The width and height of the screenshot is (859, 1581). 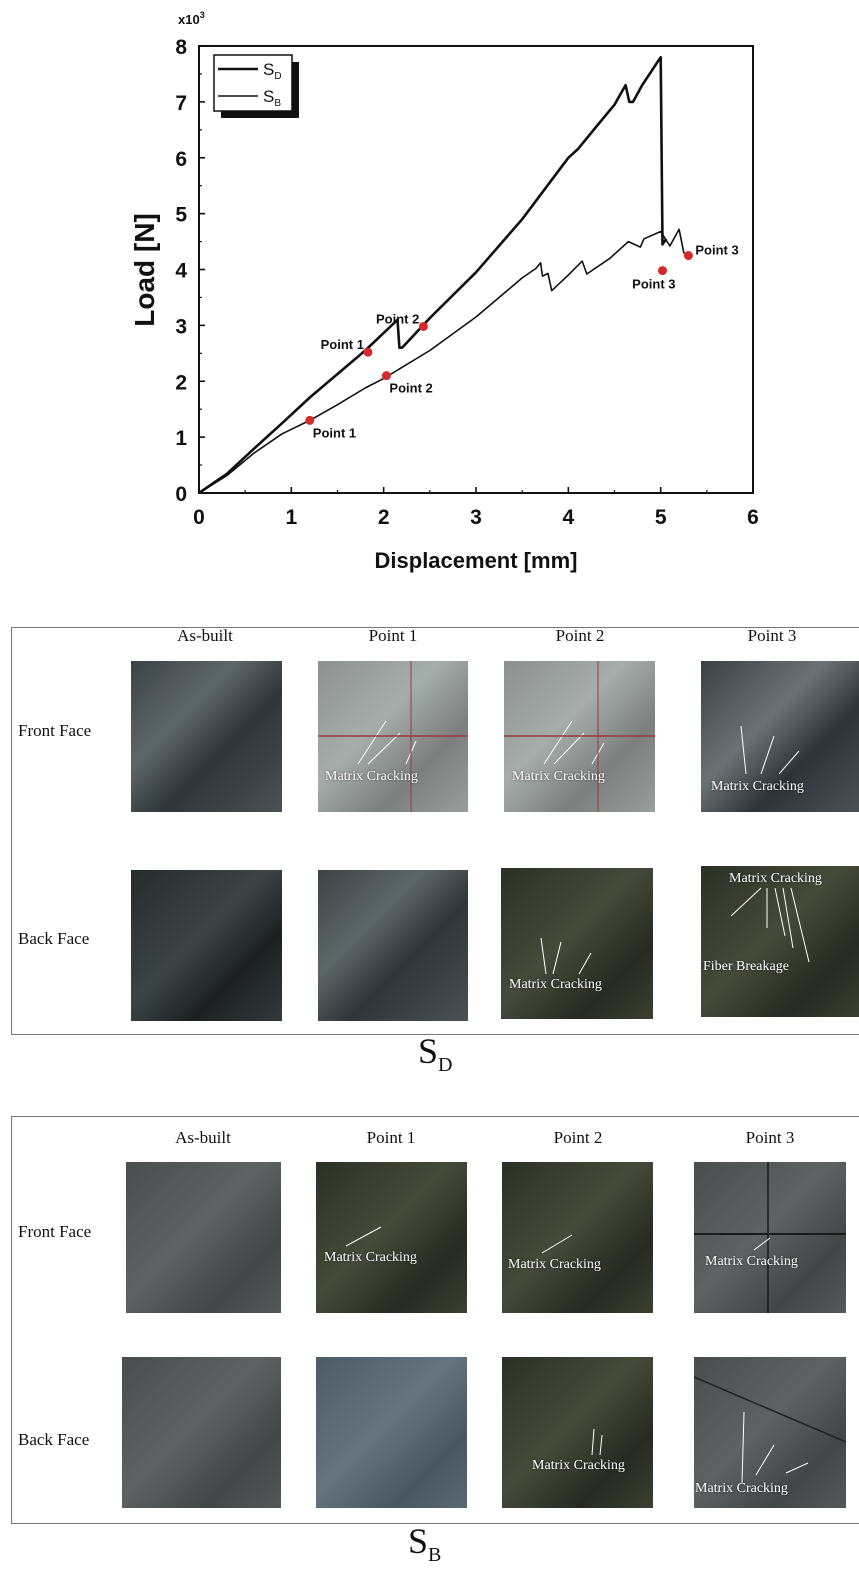 What do you see at coordinates (272, 71) in the screenshot?
I see `legend-label-sd: SD` at bounding box center [272, 71].